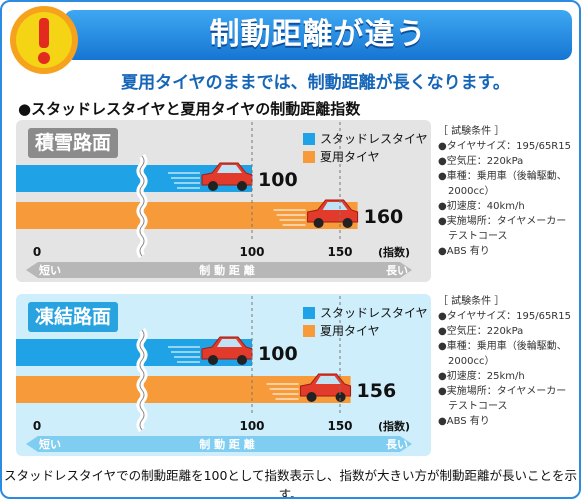 This screenshot has width=581, height=499. What do you see at coordinates (44, 40) in the screenshot?
I see `warning-icon` at bounding box center [44, 40].